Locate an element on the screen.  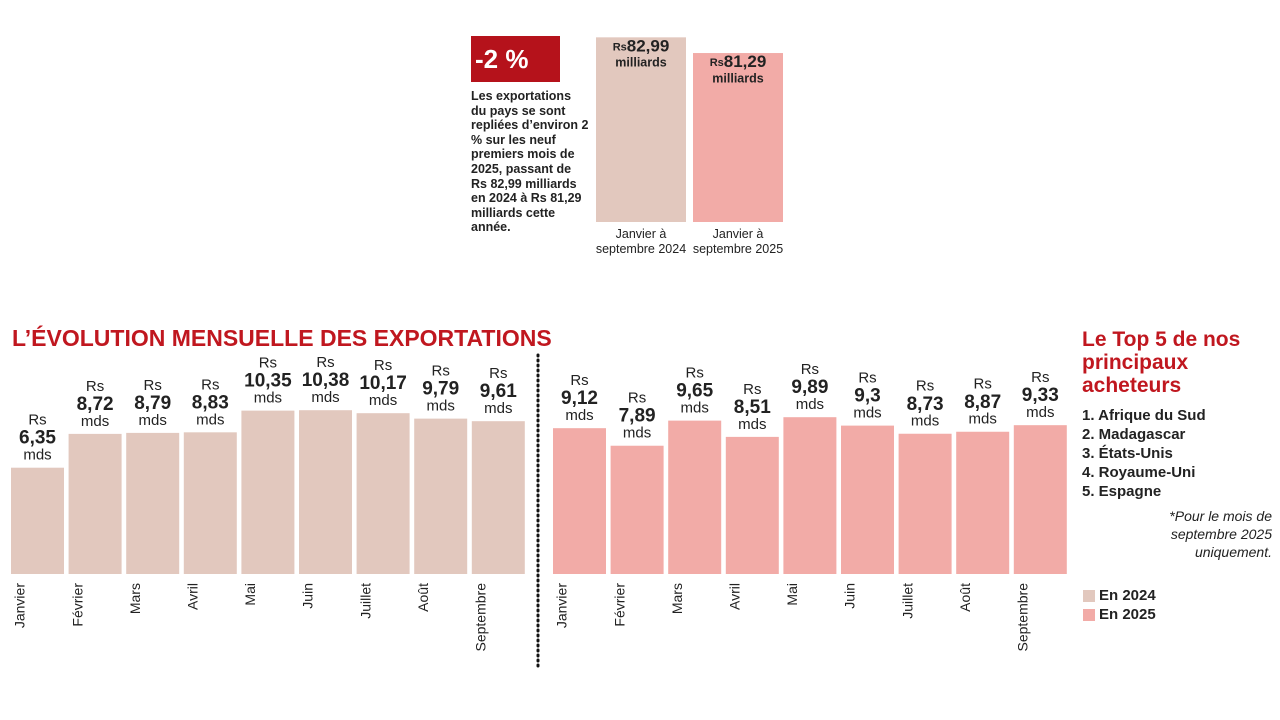
value-label: 10,17 is located at coordinates (383, 383).